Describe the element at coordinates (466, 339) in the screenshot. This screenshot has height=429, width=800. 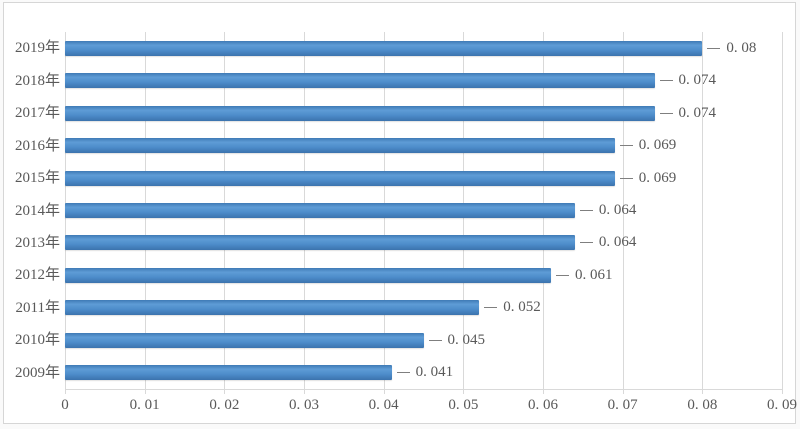
I see `value-label: 0. 045` at that location.